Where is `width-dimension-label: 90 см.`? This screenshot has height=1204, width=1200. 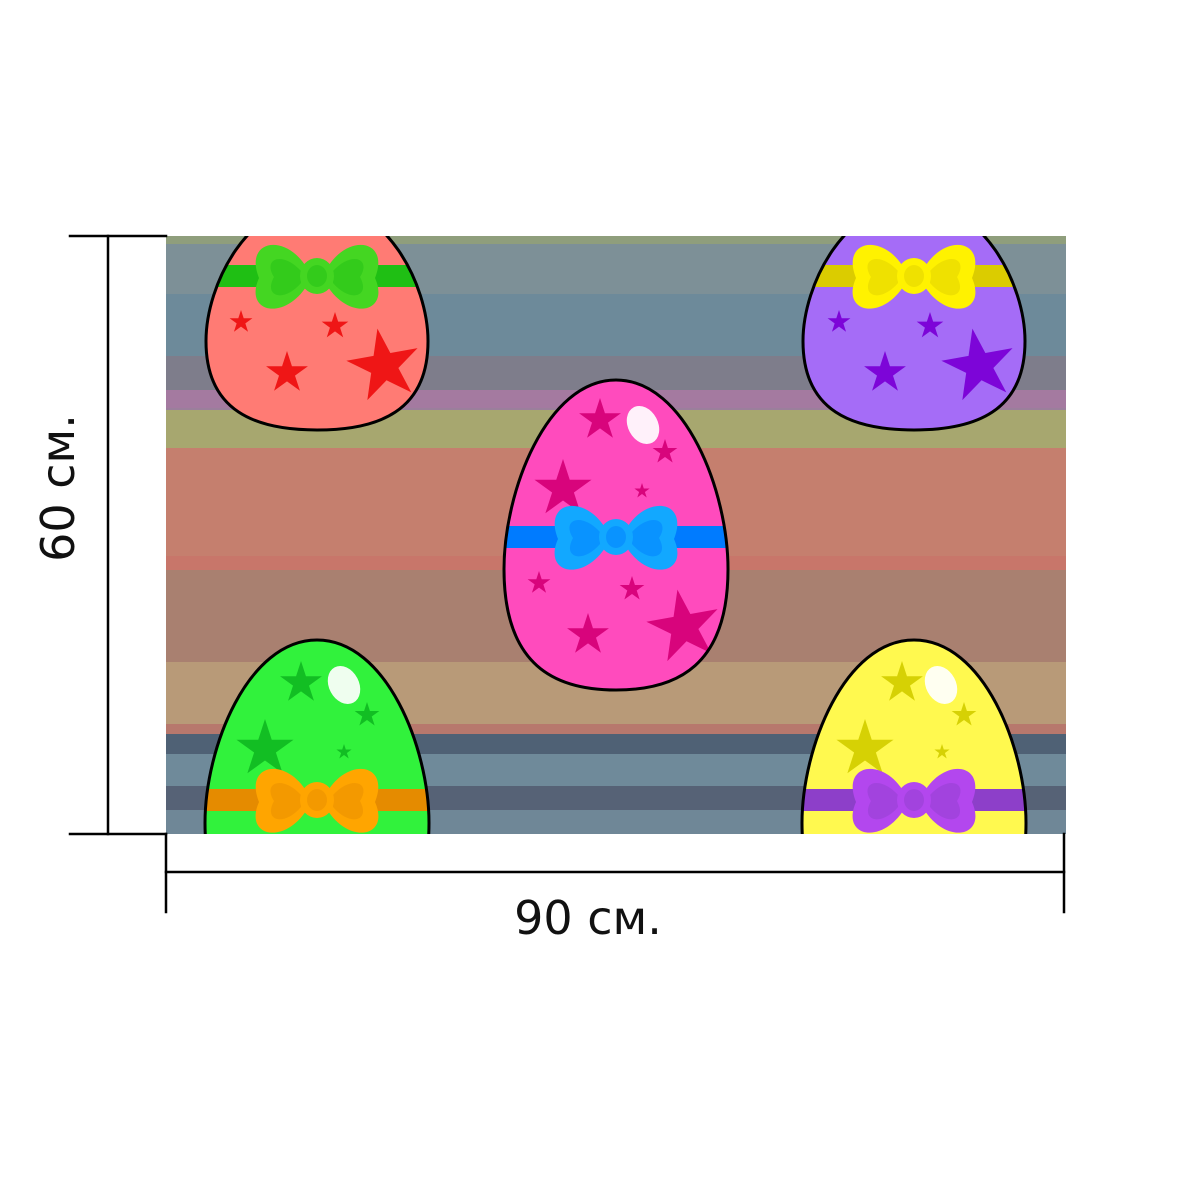 width-dimension-label: 90 см. is located at coordinates (588, 918).